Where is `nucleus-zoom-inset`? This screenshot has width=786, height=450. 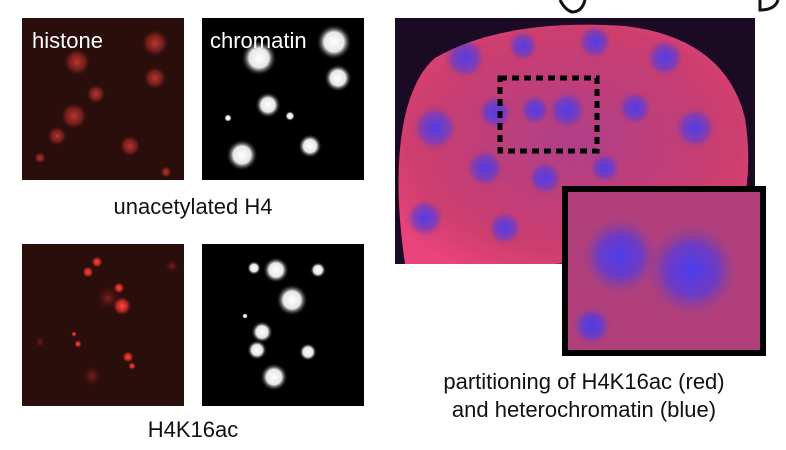 nucleus-zoom-inset is located at coordinates (664, 271).